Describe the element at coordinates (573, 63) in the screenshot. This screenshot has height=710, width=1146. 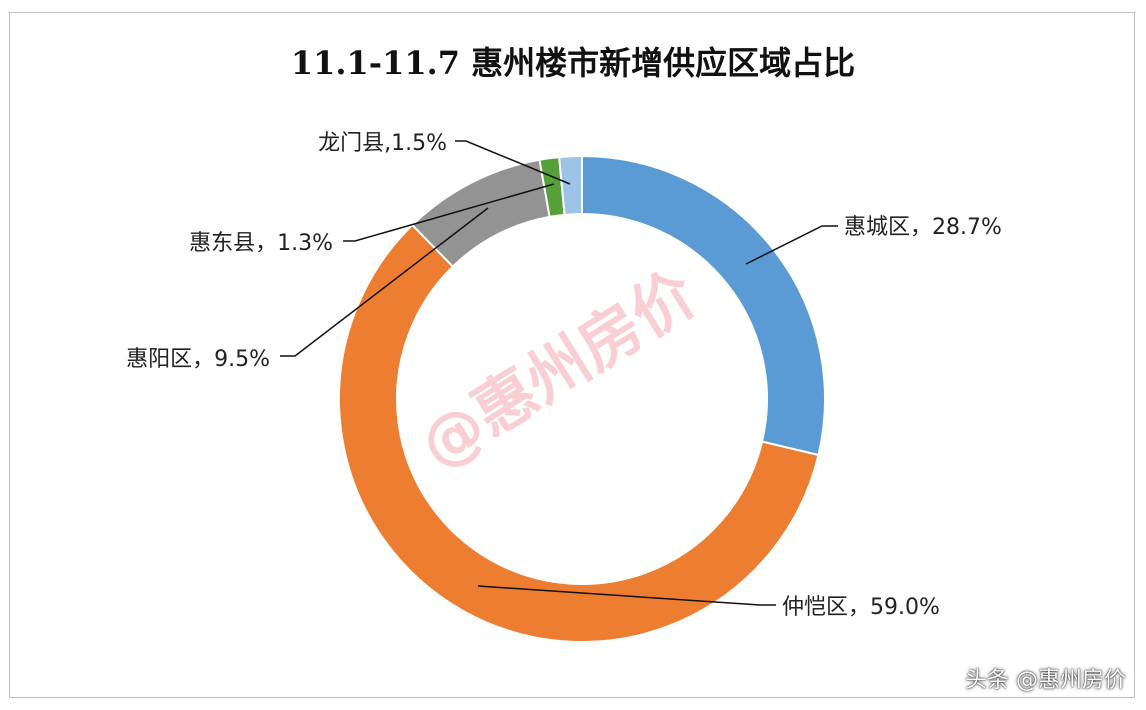
I see `chart-title: 11.1-11.7 惠州楼市新增供应区域占比` at that location.